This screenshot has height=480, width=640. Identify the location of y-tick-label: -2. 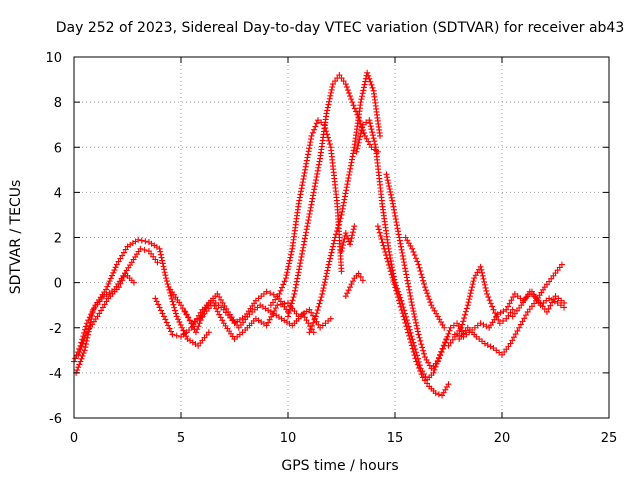
(55, 329).